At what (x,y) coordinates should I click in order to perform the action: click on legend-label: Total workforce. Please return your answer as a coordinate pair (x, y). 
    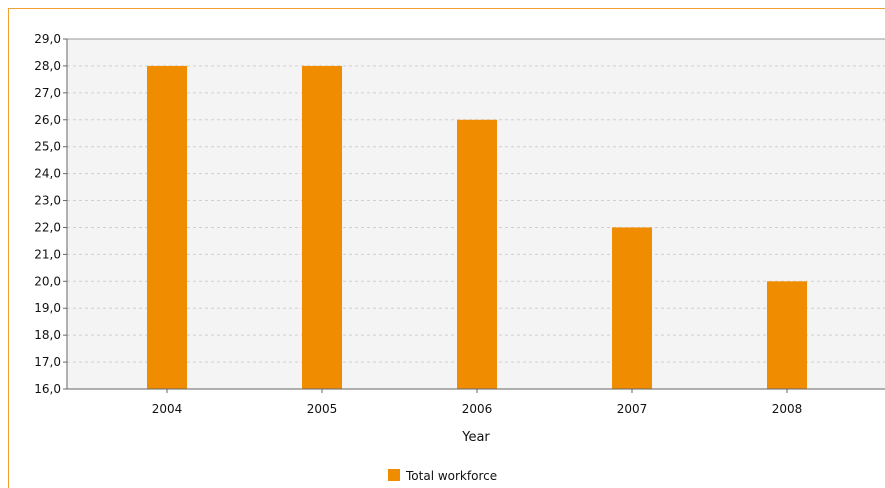
    Looking at the image, I should click on (451, 476).